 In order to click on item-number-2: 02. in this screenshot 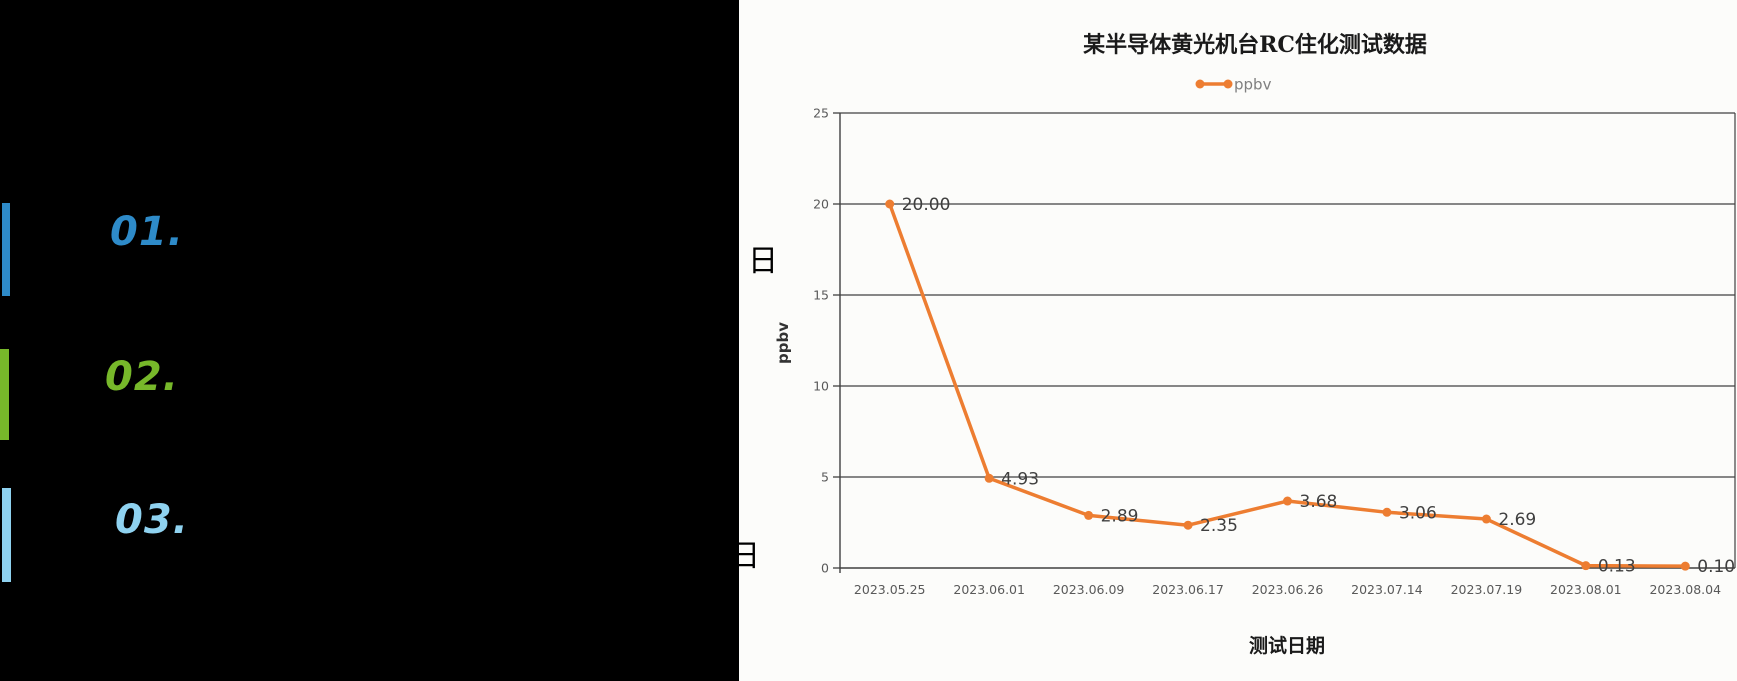, I will do `click(142, 377)`.